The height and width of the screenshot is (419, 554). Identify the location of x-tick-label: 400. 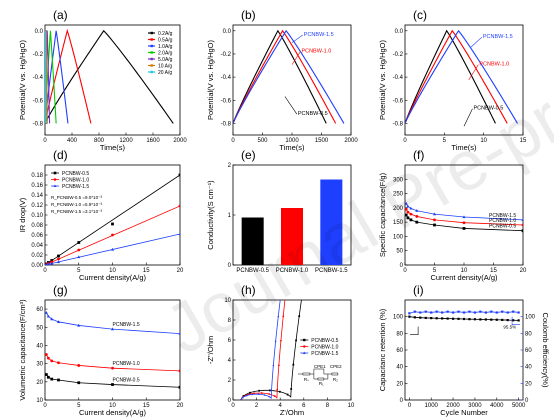
(72, 141).